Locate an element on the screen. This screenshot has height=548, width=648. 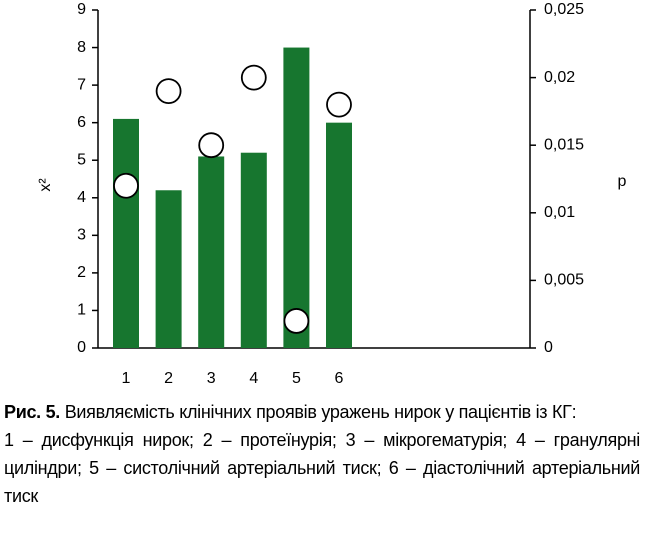
x-tick-label: 4 is located at coordinates (253, 378).